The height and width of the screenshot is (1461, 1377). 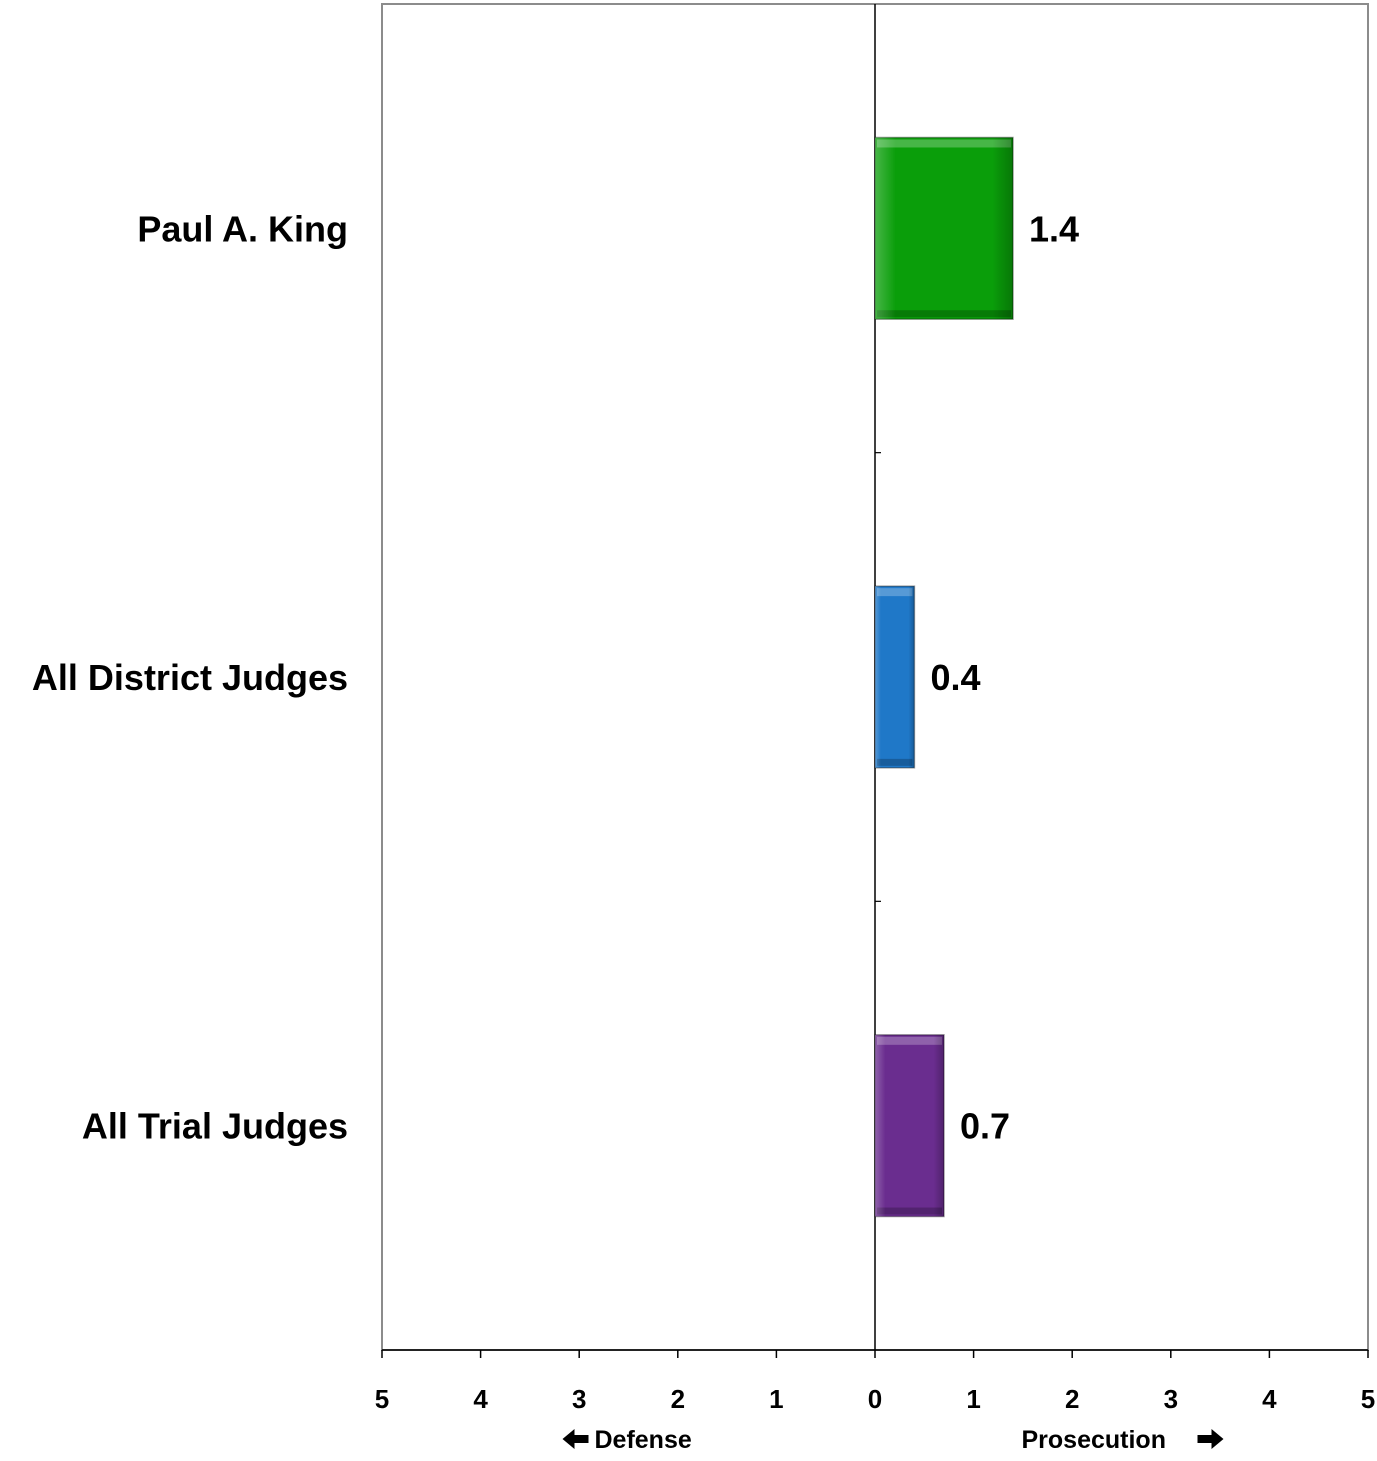 What do you see at coordinates (643, 1440) in the screenshot?
I see `defense-label: Defense` at bounding box center [643, 1440].